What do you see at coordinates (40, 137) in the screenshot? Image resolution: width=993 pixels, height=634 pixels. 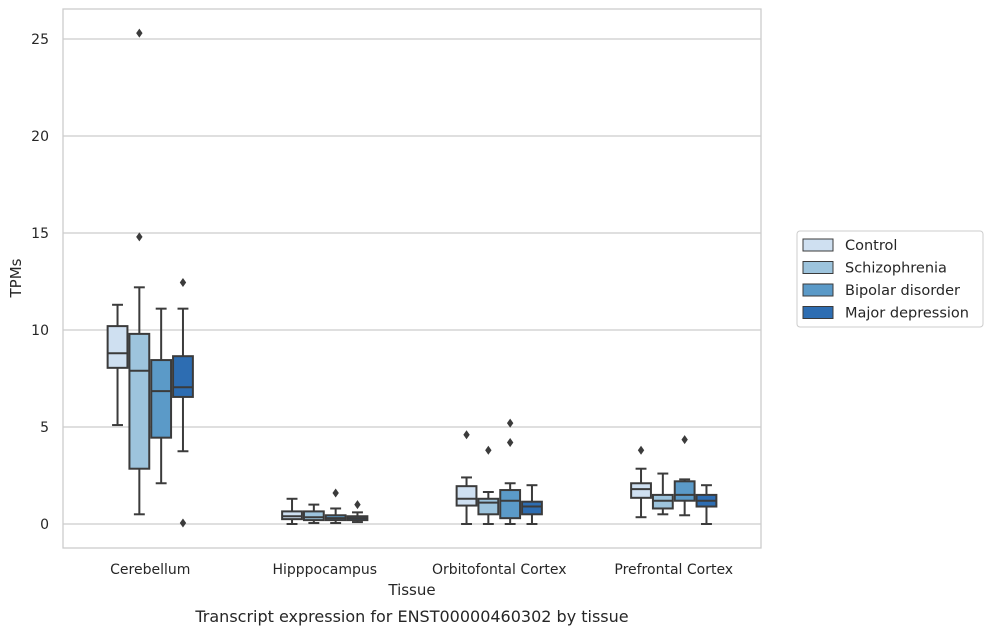 I see `y-tick-label-20: 20` at bounding box center [40, 137].